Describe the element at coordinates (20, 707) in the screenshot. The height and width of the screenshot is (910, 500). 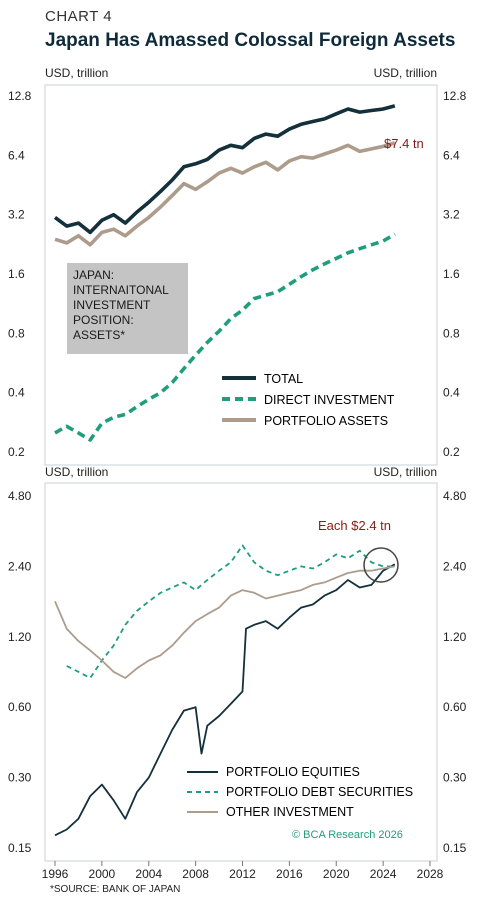
I see `bottom-ytick-left: 0.60` at that location.